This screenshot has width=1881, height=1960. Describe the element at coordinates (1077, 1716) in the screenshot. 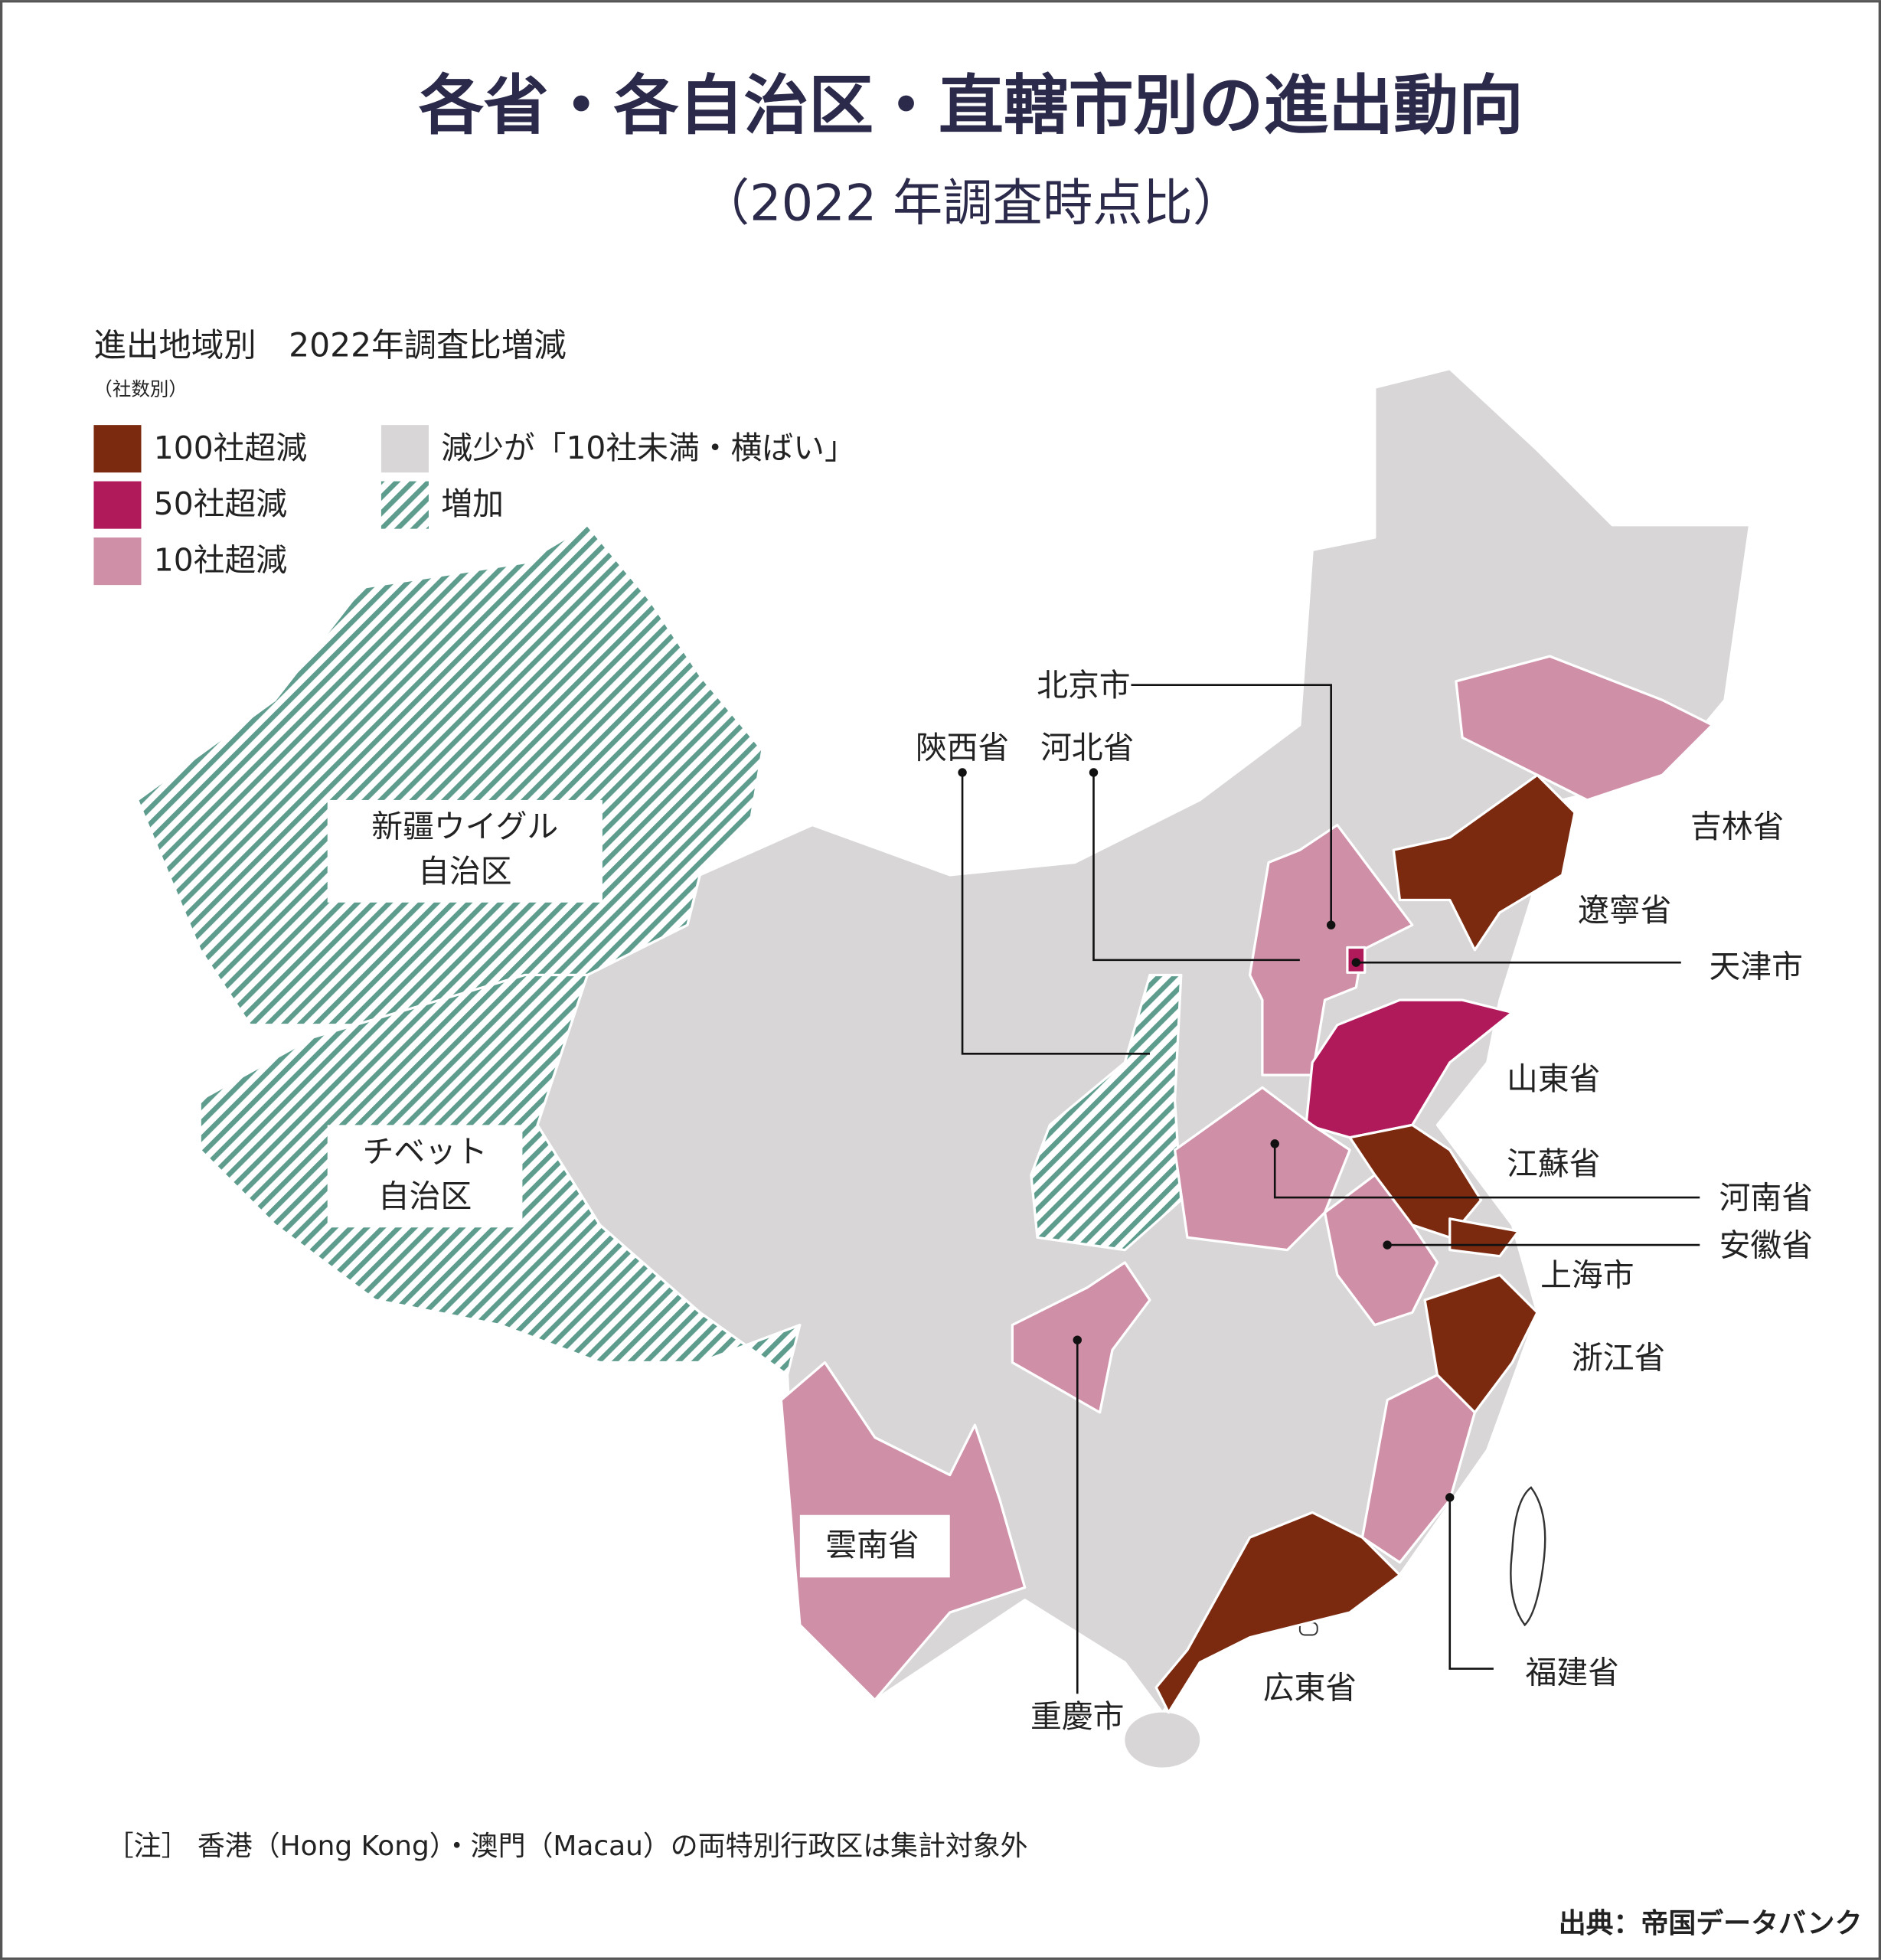

I see `region-label: 重慶市` at that location.